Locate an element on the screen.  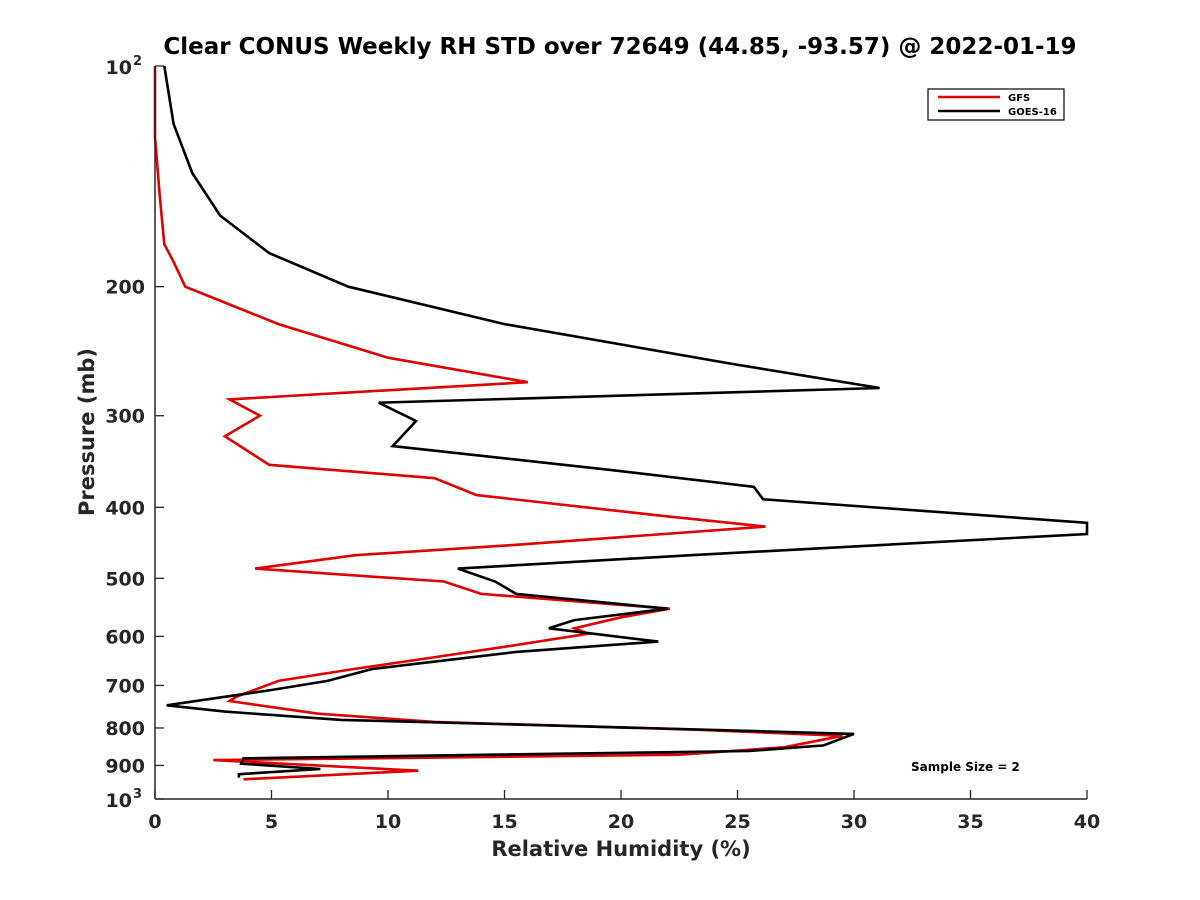
x-tick-label: 5 is located at coordinates (271, 822).